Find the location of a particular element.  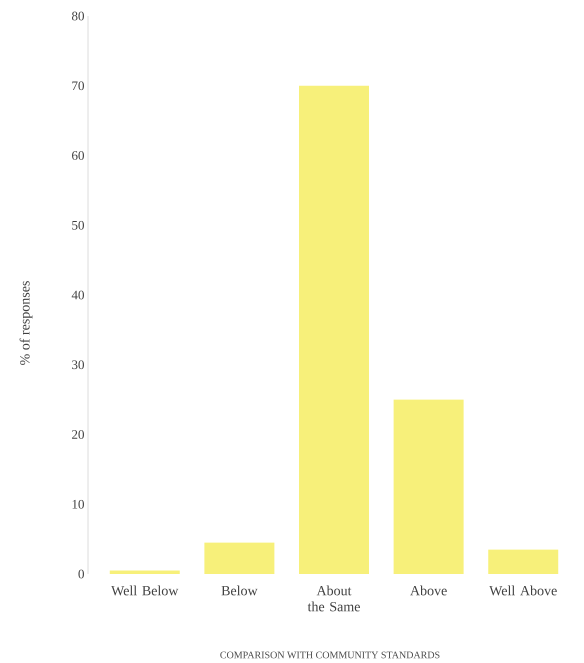

y-tick-label: 20 is located at coordinates (78, 434).